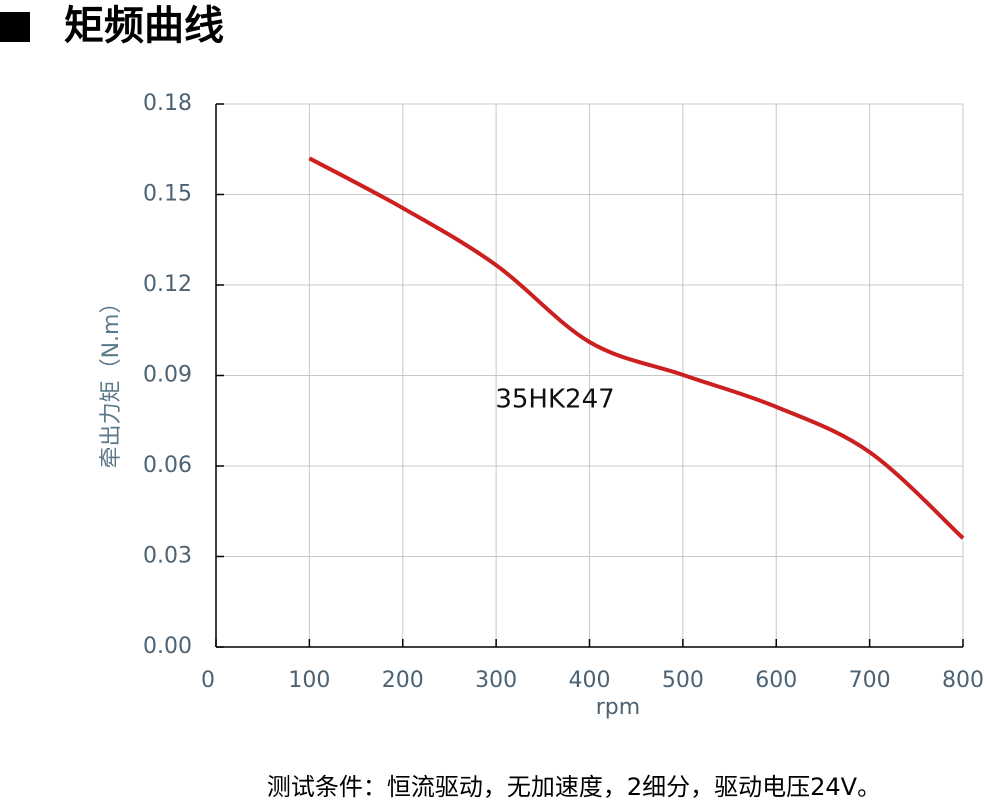 The height and width of the screenshot is (803, 984). I want to click on title-marker, so click(15, 27).